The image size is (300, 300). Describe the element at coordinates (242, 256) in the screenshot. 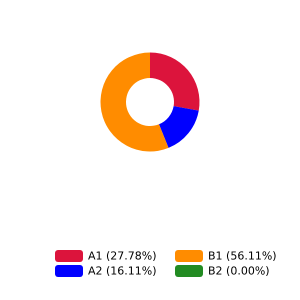

I see `legend-label: B1 (56.11%)` at that location.